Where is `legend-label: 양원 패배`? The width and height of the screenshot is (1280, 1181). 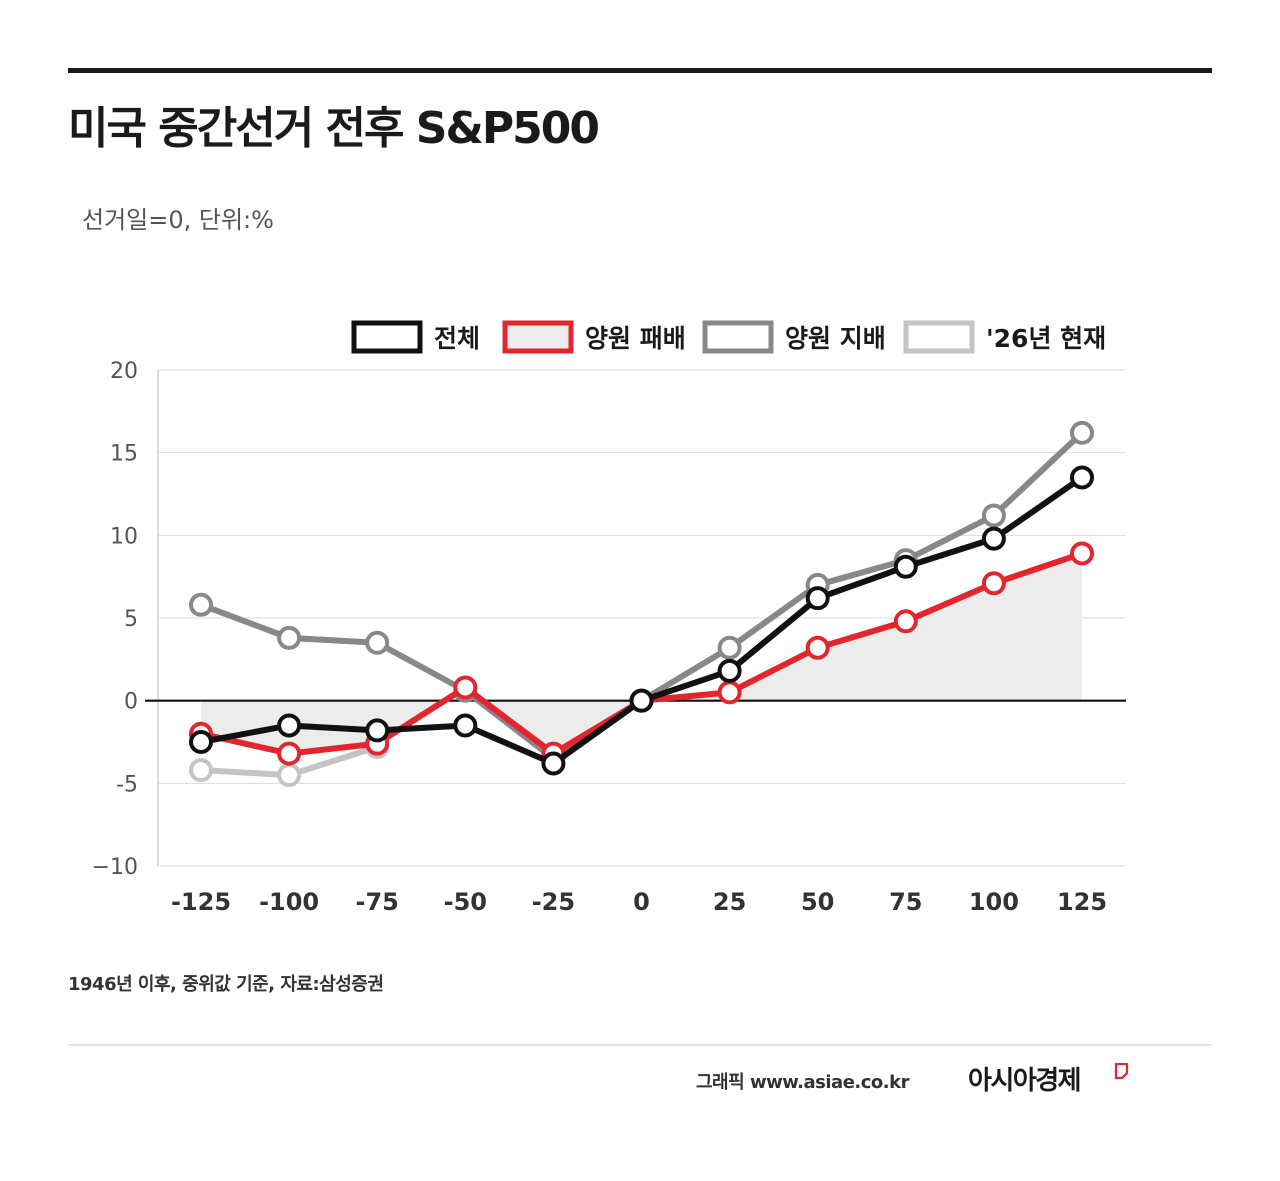
legend-label: 양원 패배 is located at coordinates (635, 338).